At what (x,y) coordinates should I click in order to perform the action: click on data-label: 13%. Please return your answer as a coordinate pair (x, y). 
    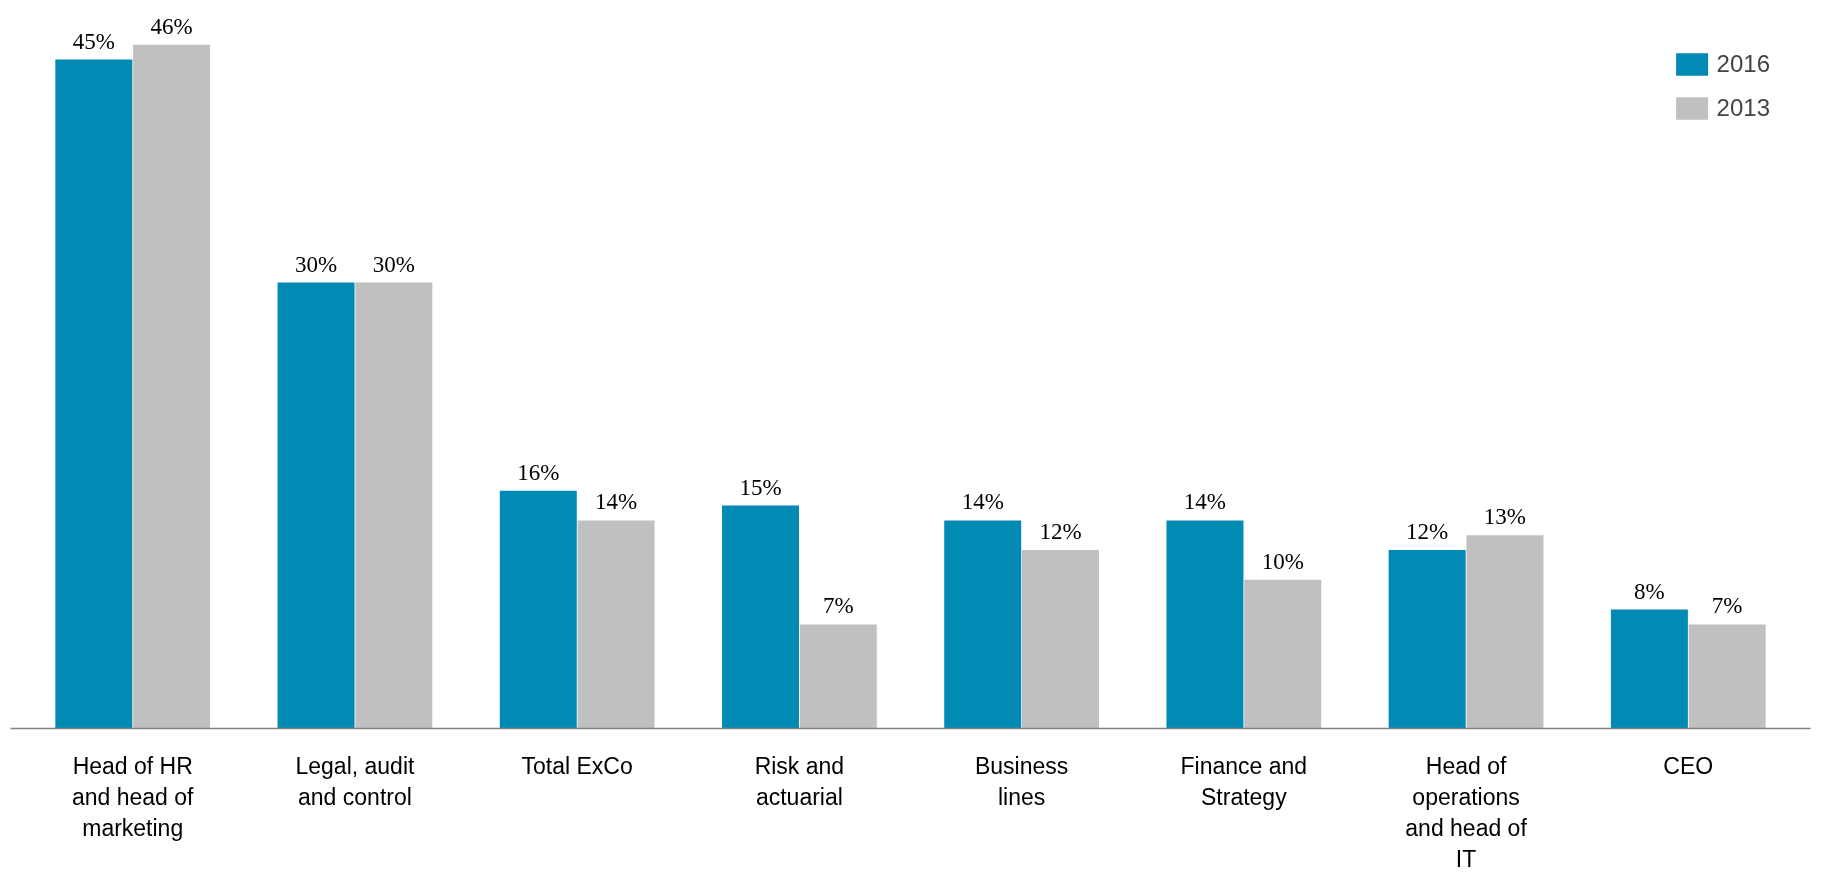
    Looking at the image, I should click on (1505, 517).